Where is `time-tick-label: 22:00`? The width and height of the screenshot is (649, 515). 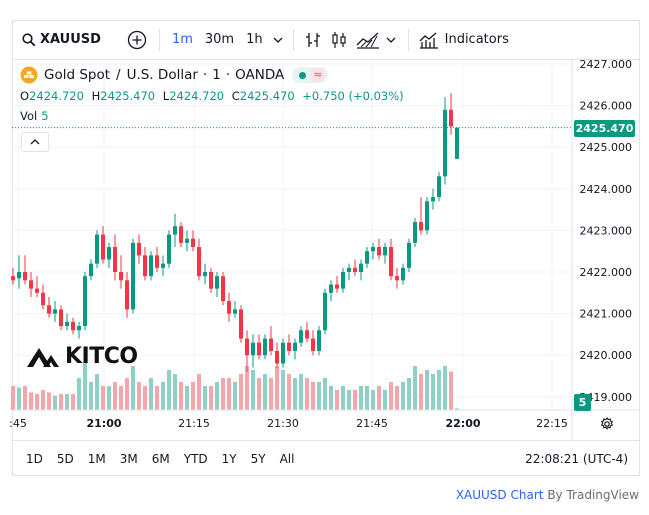 time-tick-label: 22:00 is located at coordinates (462, 423).